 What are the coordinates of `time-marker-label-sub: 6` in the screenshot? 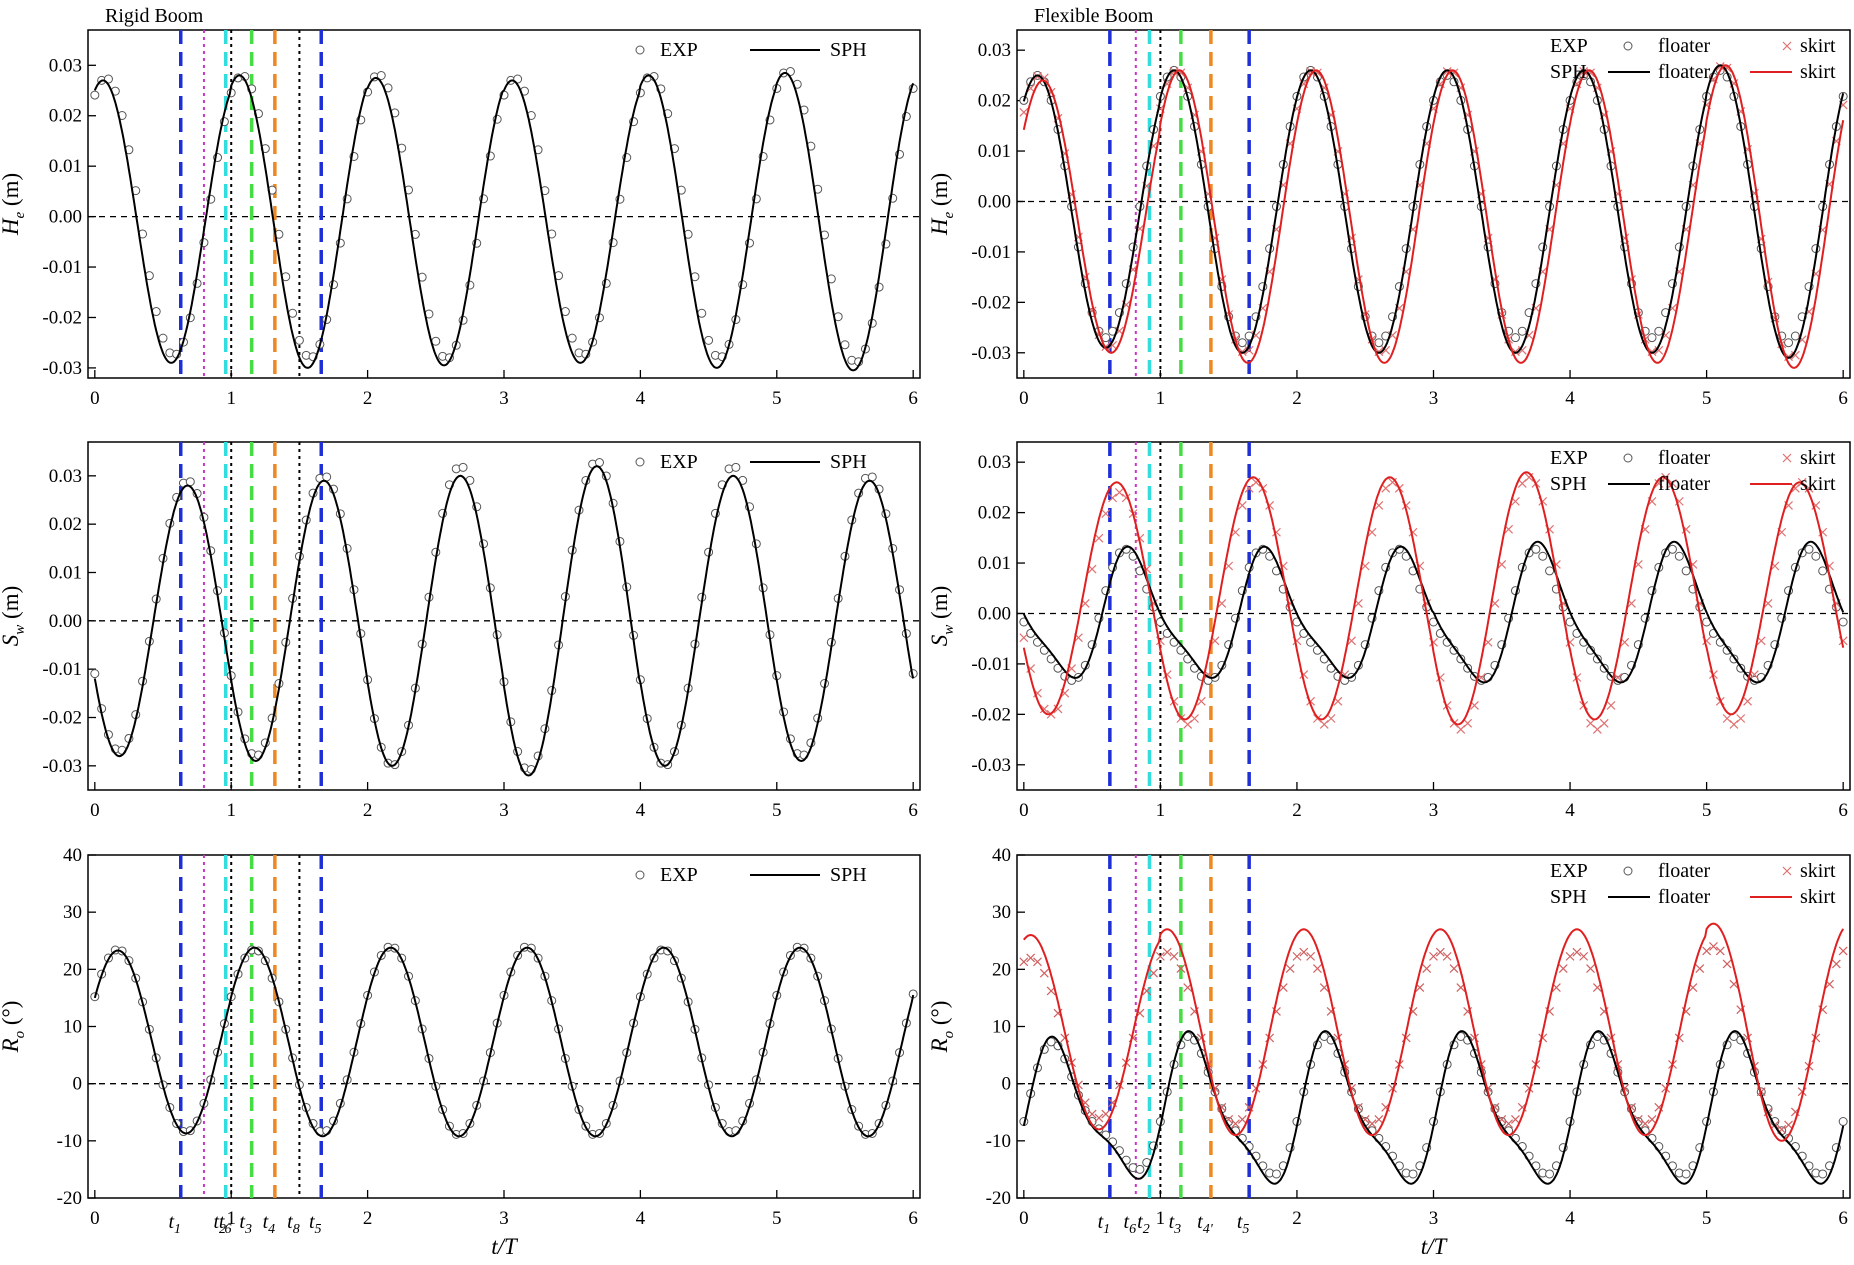 It's located at (227, 1229).